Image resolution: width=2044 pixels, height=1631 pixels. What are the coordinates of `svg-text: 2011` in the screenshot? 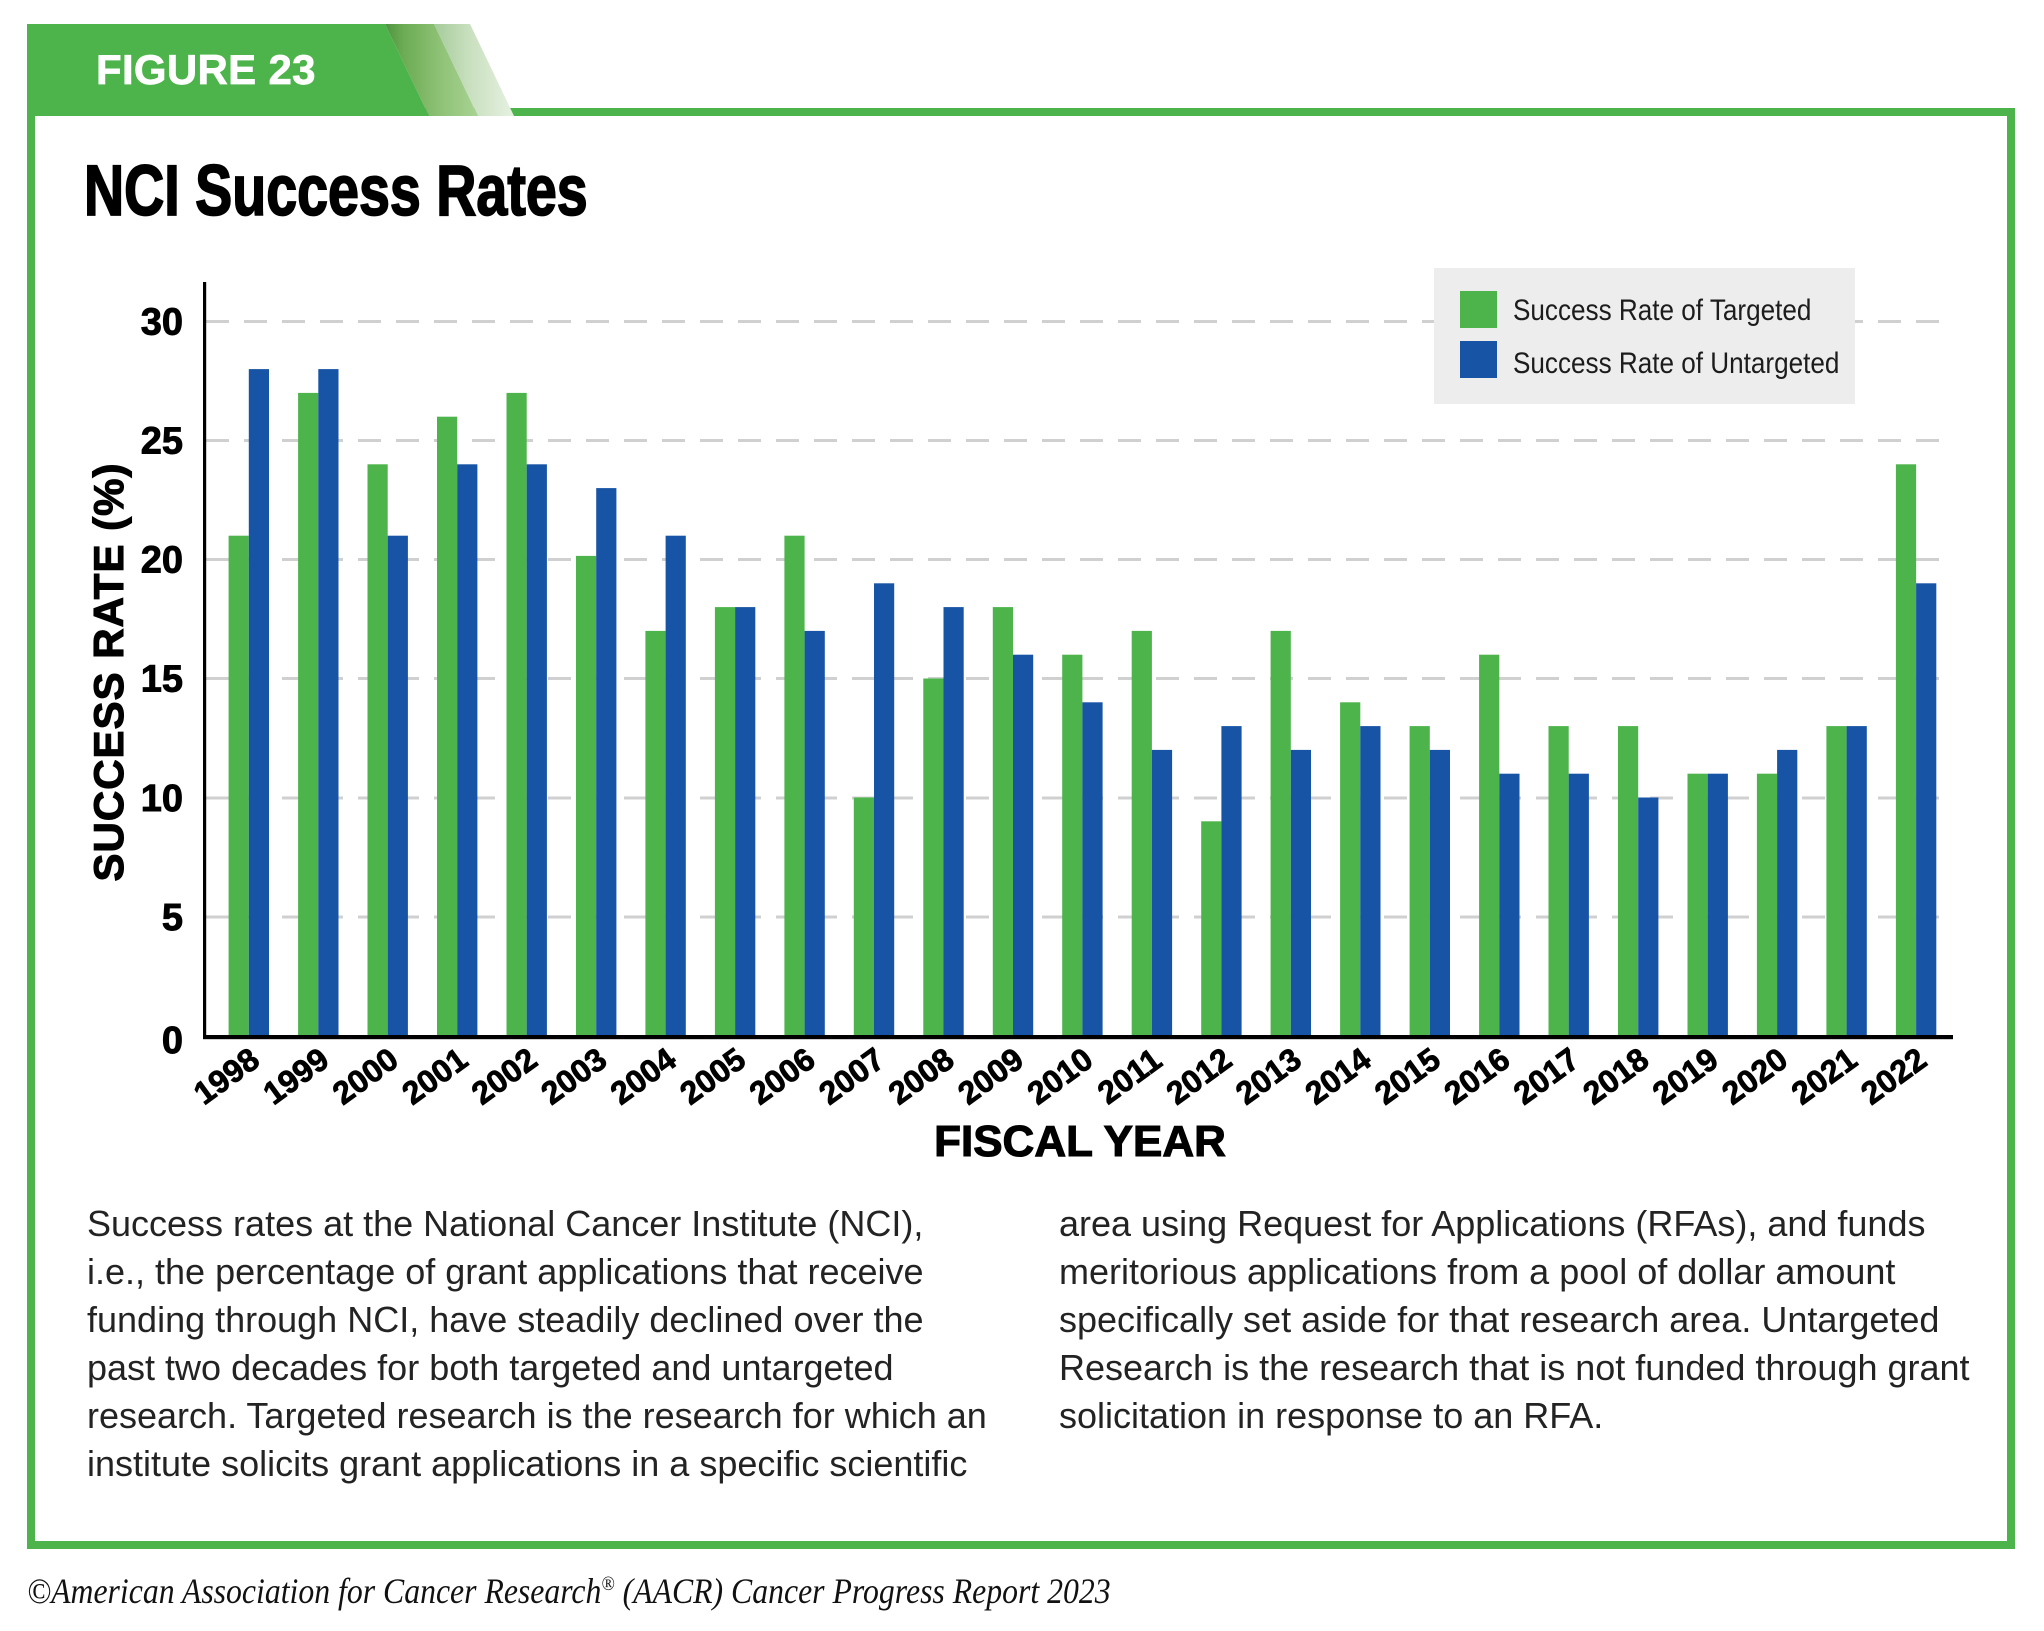 It's located at (1129, 1076).